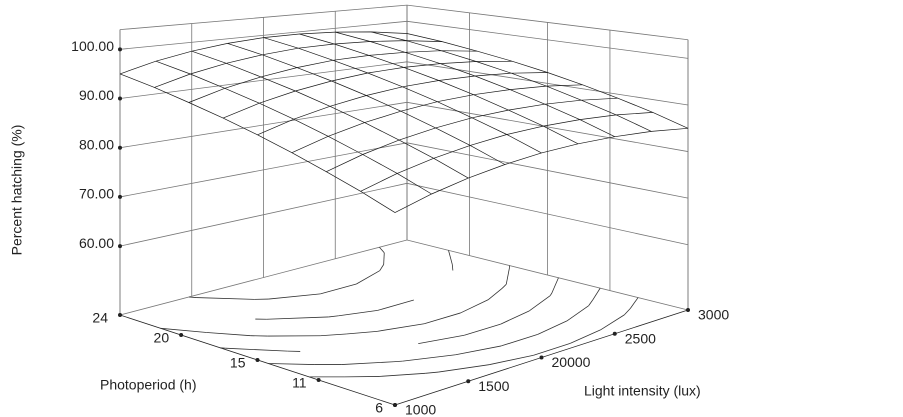 The width and height of the screenshot is (903, 417). Describe the element at coordinates (420, 409) in the screenshot. I see `x-tick-label: 1000` at that location.